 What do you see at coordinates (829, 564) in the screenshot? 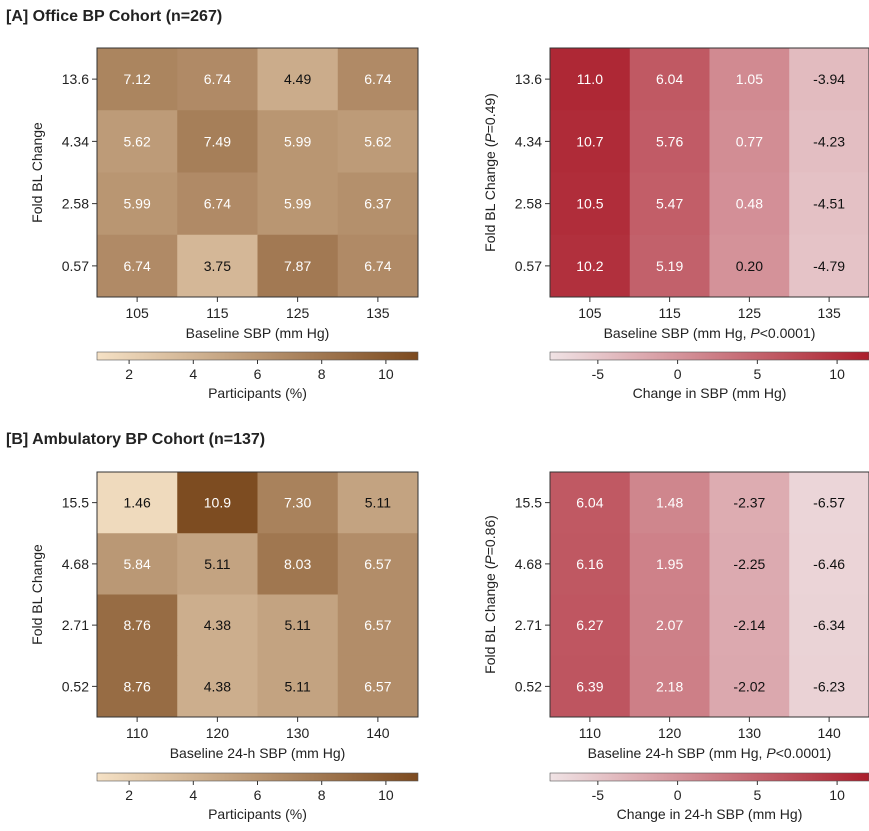
I see `cell-value-label: -6.46` at bounding box center [829, 564].